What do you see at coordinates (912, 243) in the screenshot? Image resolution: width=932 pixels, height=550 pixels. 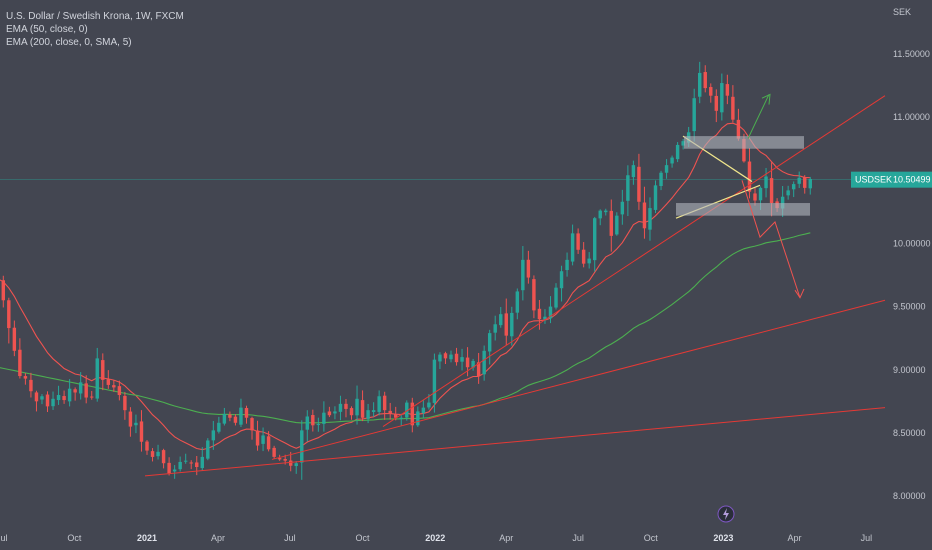 I see `price-tick-label: 10.00000` at bounding box center [912, 243].